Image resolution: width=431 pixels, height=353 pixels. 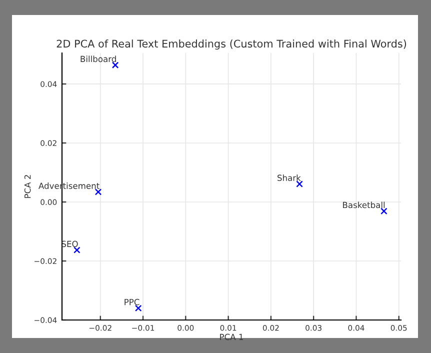 I want to click on annotation: PPC, so click(x=132, y=302).